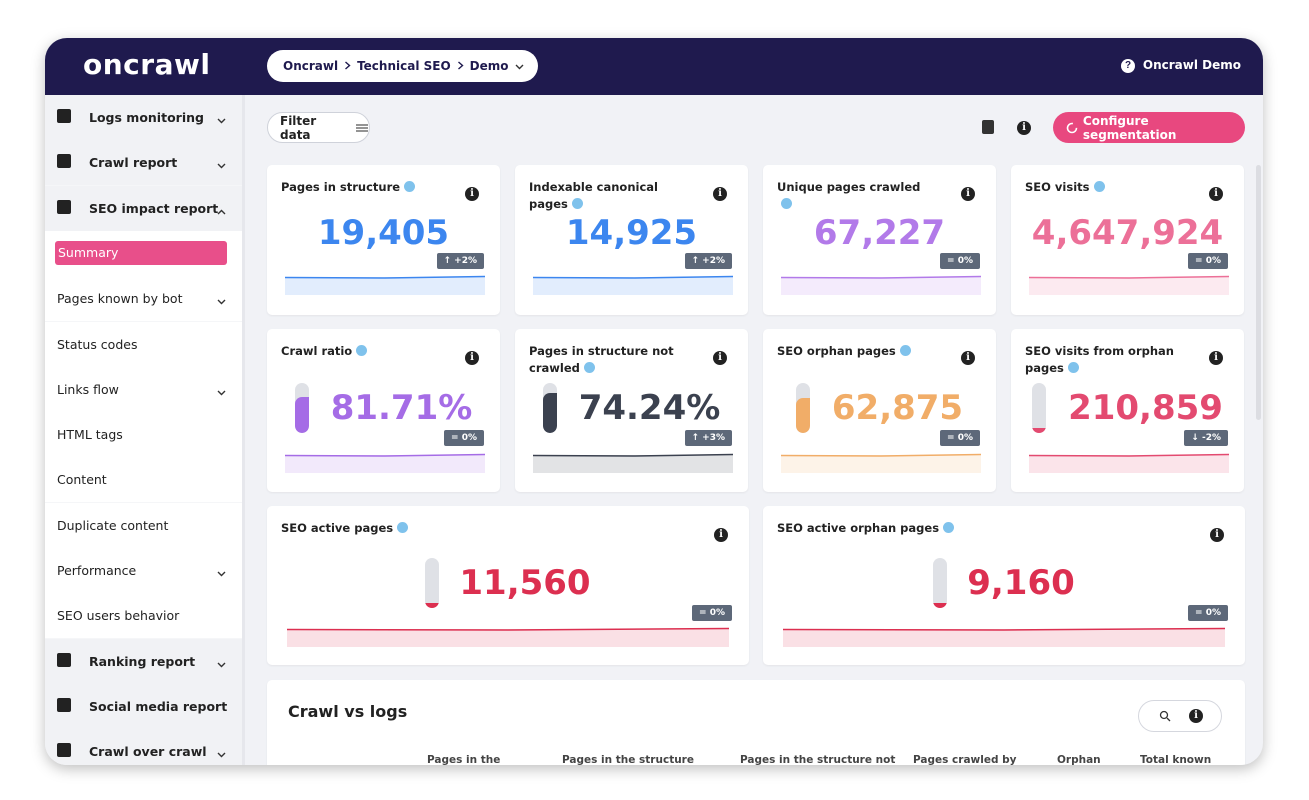 The width and height of the screenshot is (1309, 800). I want to click on card-title: SEO active pages, so click(431, 528).